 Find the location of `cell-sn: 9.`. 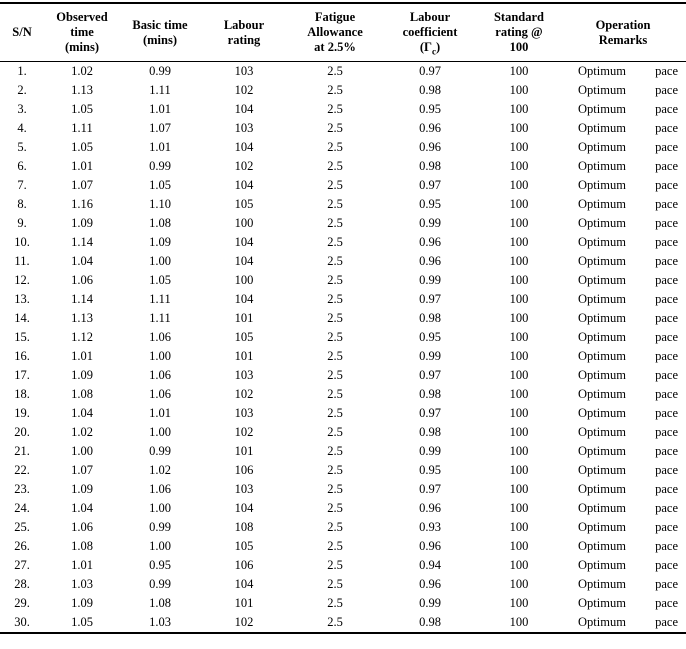

cell-sn: 9. is located at coordinates (22, 223).